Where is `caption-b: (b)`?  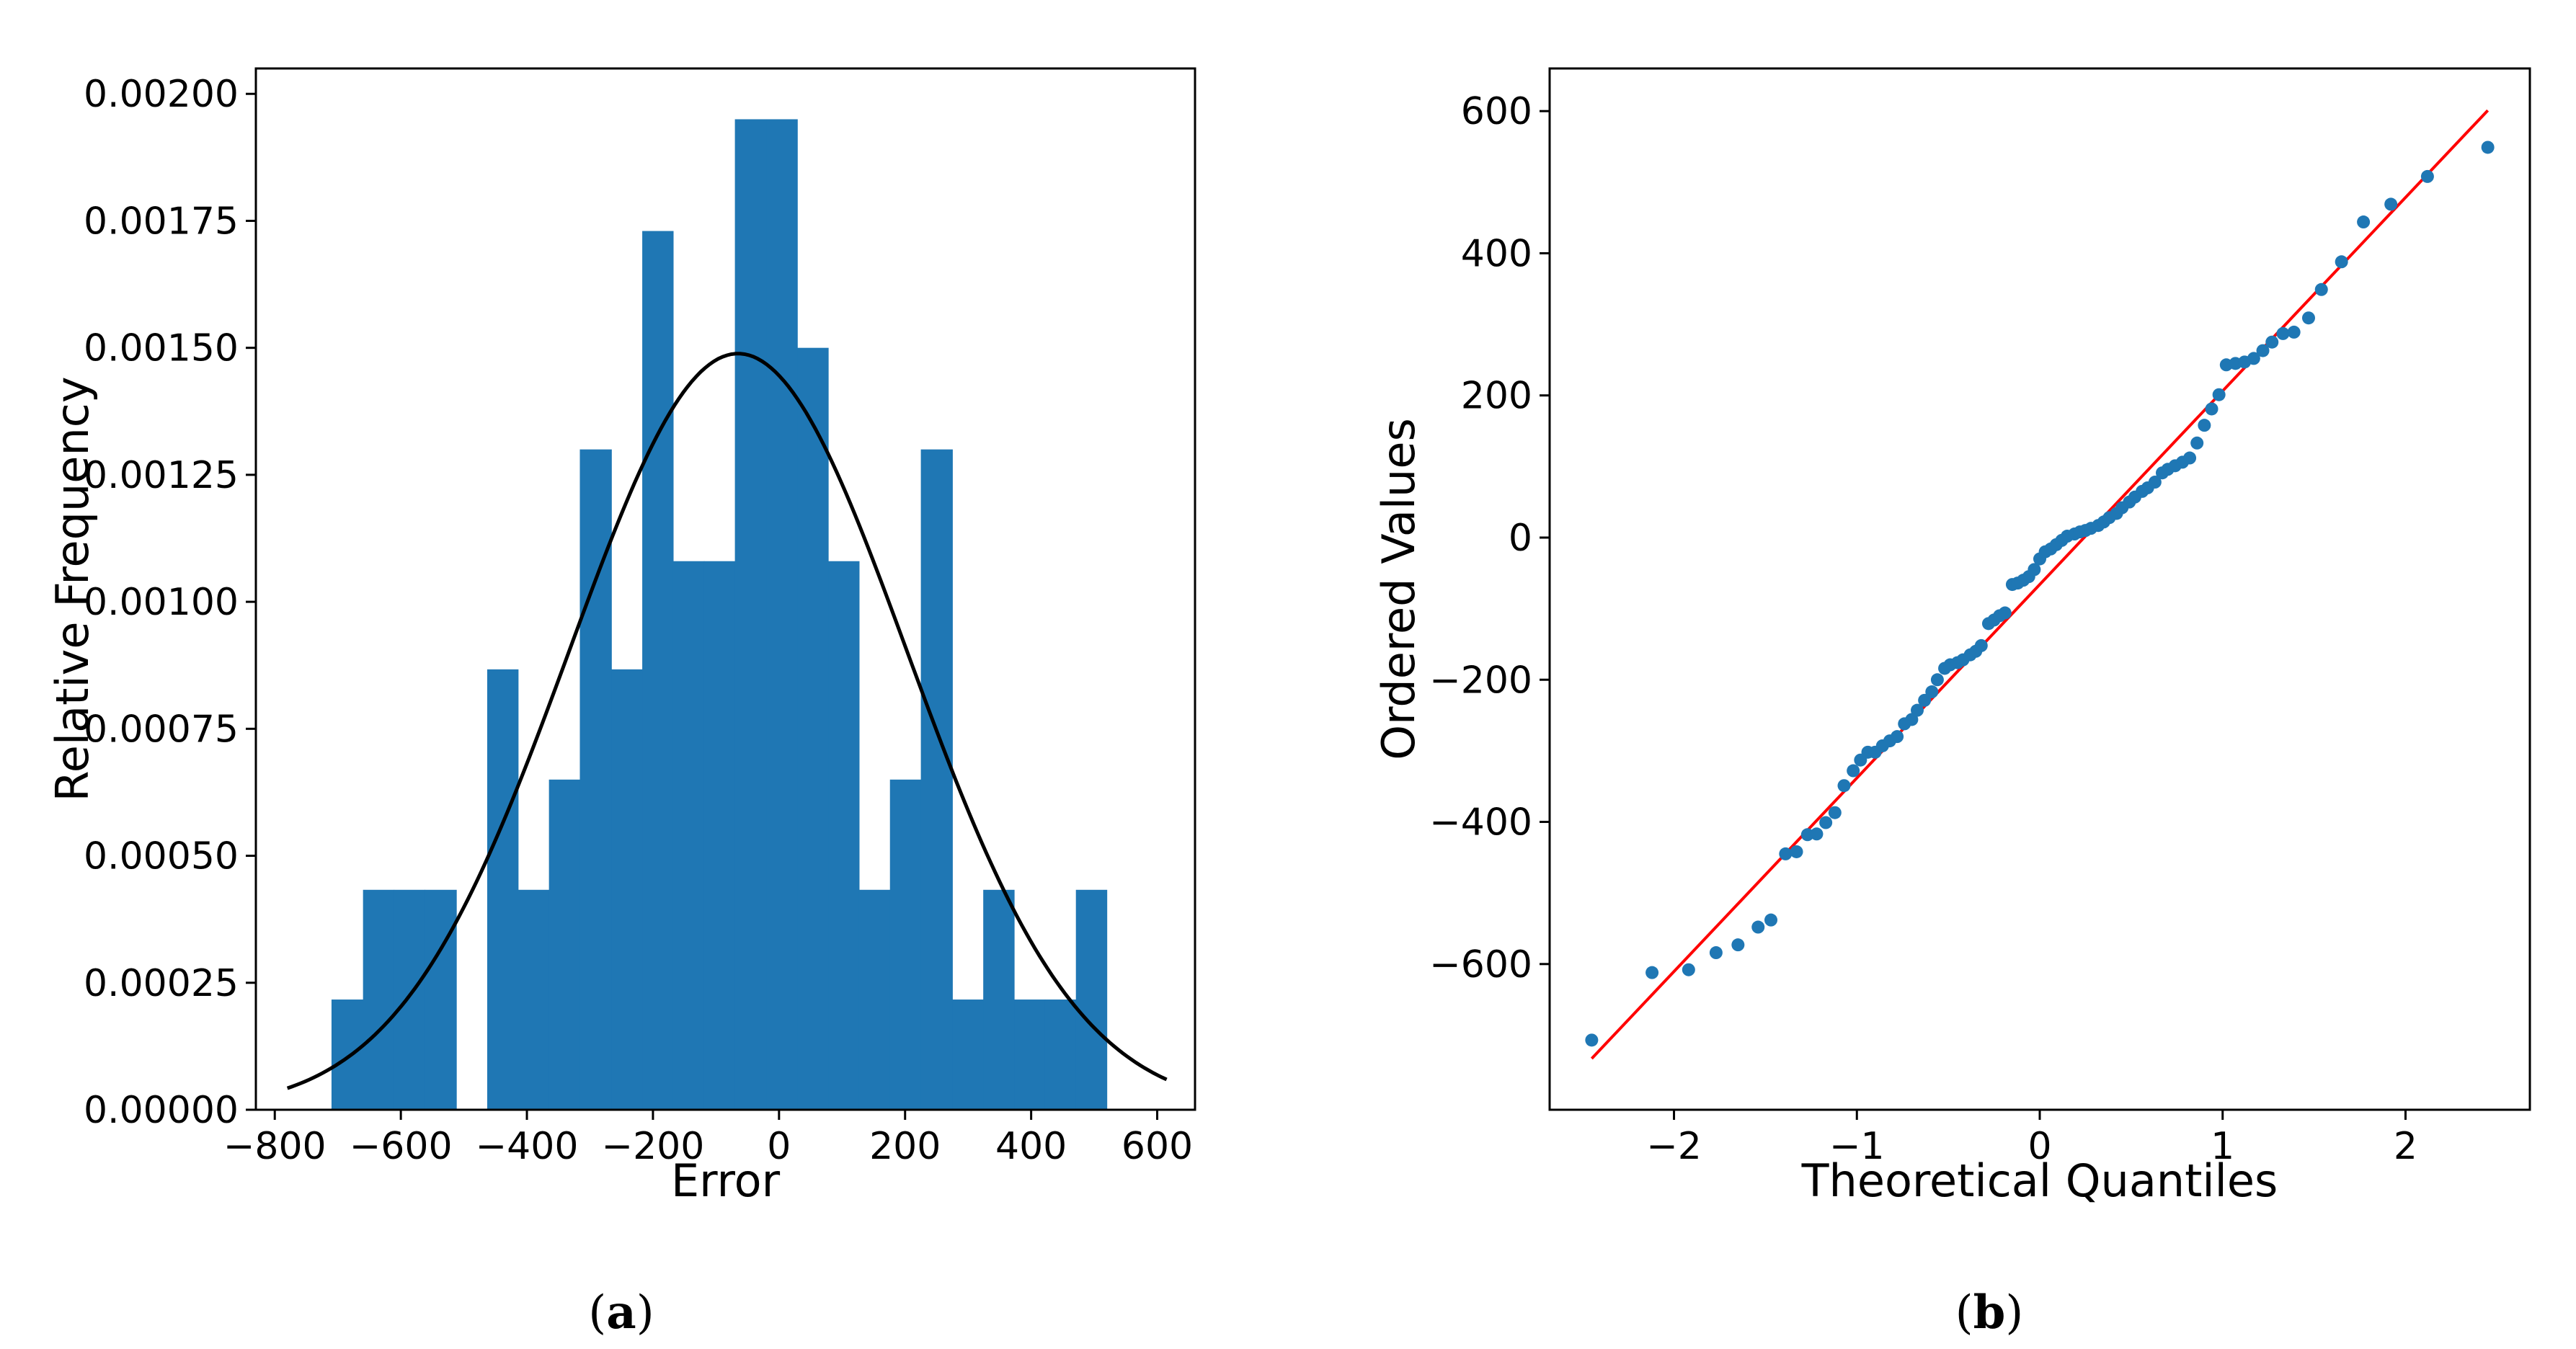 caption-b: (b) is located at coordinates (1989, 1313).